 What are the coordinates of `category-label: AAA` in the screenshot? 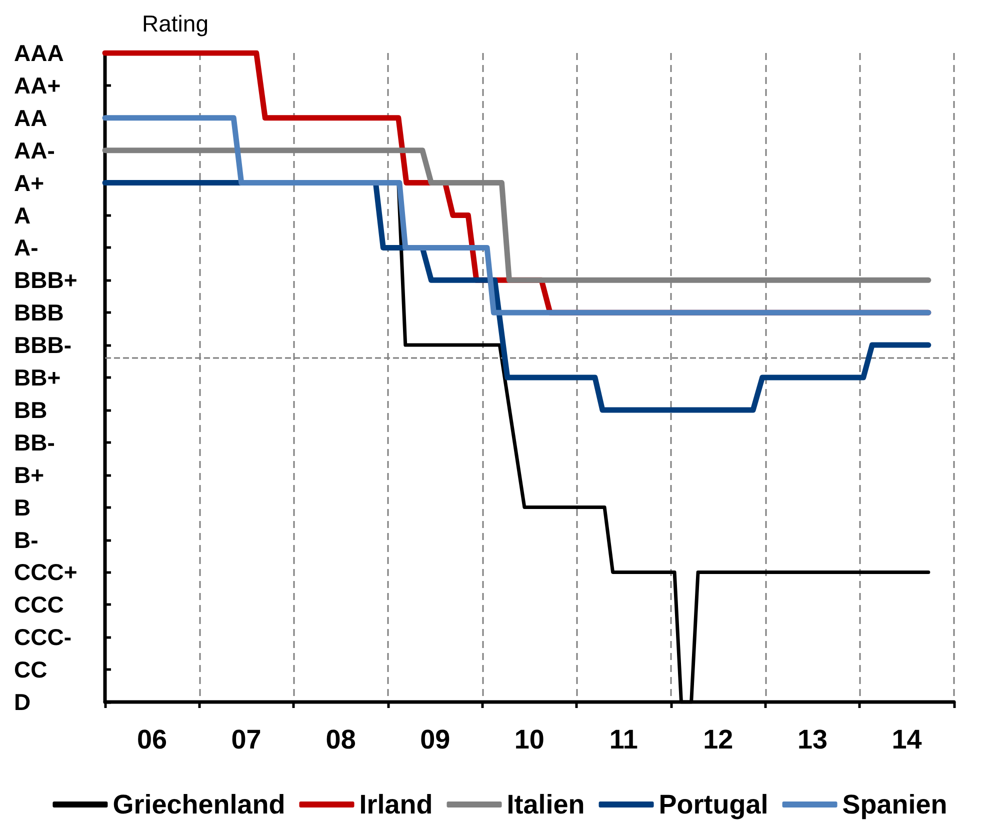 It's located at (39, 53).